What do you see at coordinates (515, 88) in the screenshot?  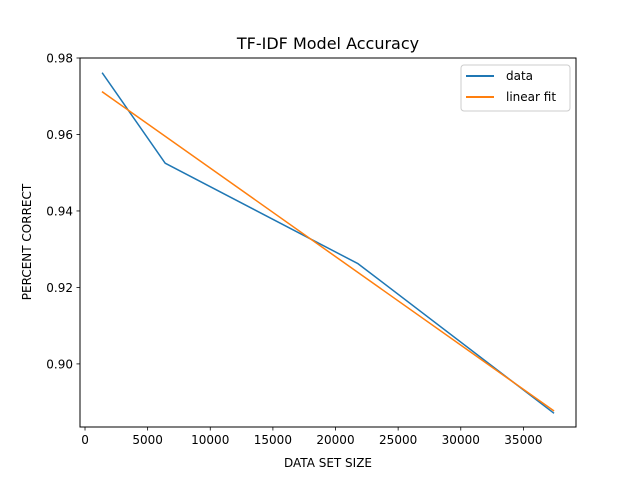 I see `legend: data linear fit` at bounding box center [515, 88].